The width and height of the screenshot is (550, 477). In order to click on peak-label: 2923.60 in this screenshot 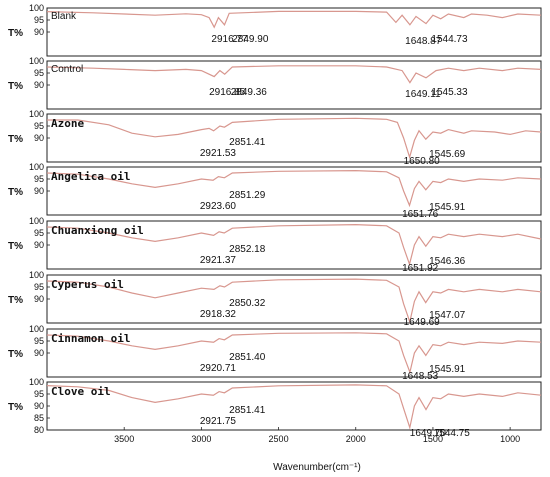, I will do `click(218, 206)`.